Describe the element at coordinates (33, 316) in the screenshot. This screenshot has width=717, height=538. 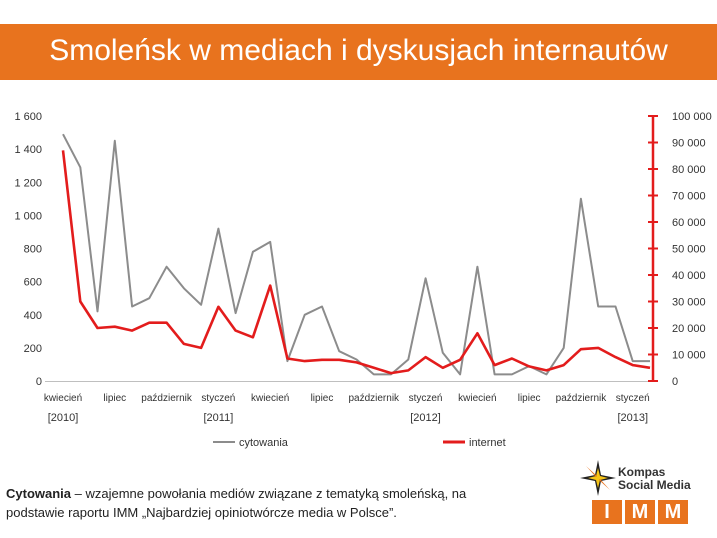
I see `left-axis-tick-label: 400` at that location.